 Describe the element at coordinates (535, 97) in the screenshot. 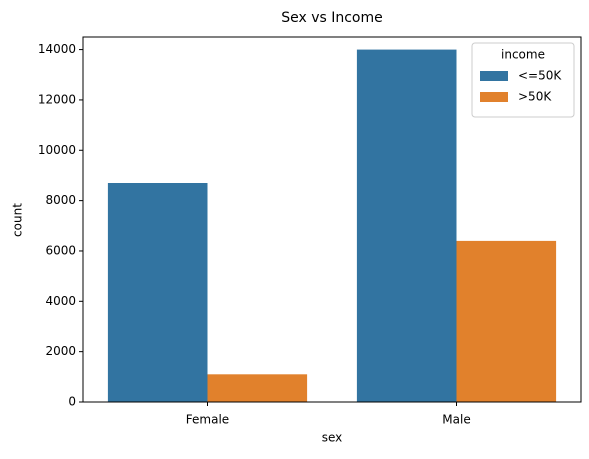

I see `legend-label: >50K` at that location.